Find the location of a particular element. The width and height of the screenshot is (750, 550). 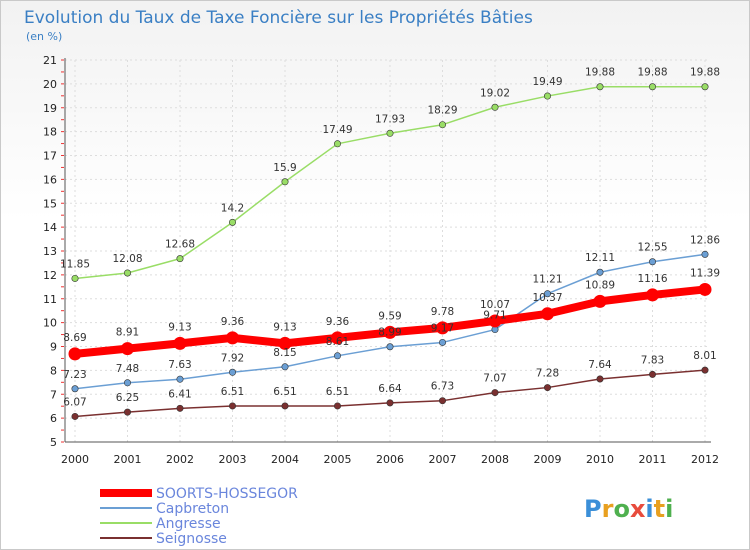

data-label: 8.61 is located at coordinates (337, 342).